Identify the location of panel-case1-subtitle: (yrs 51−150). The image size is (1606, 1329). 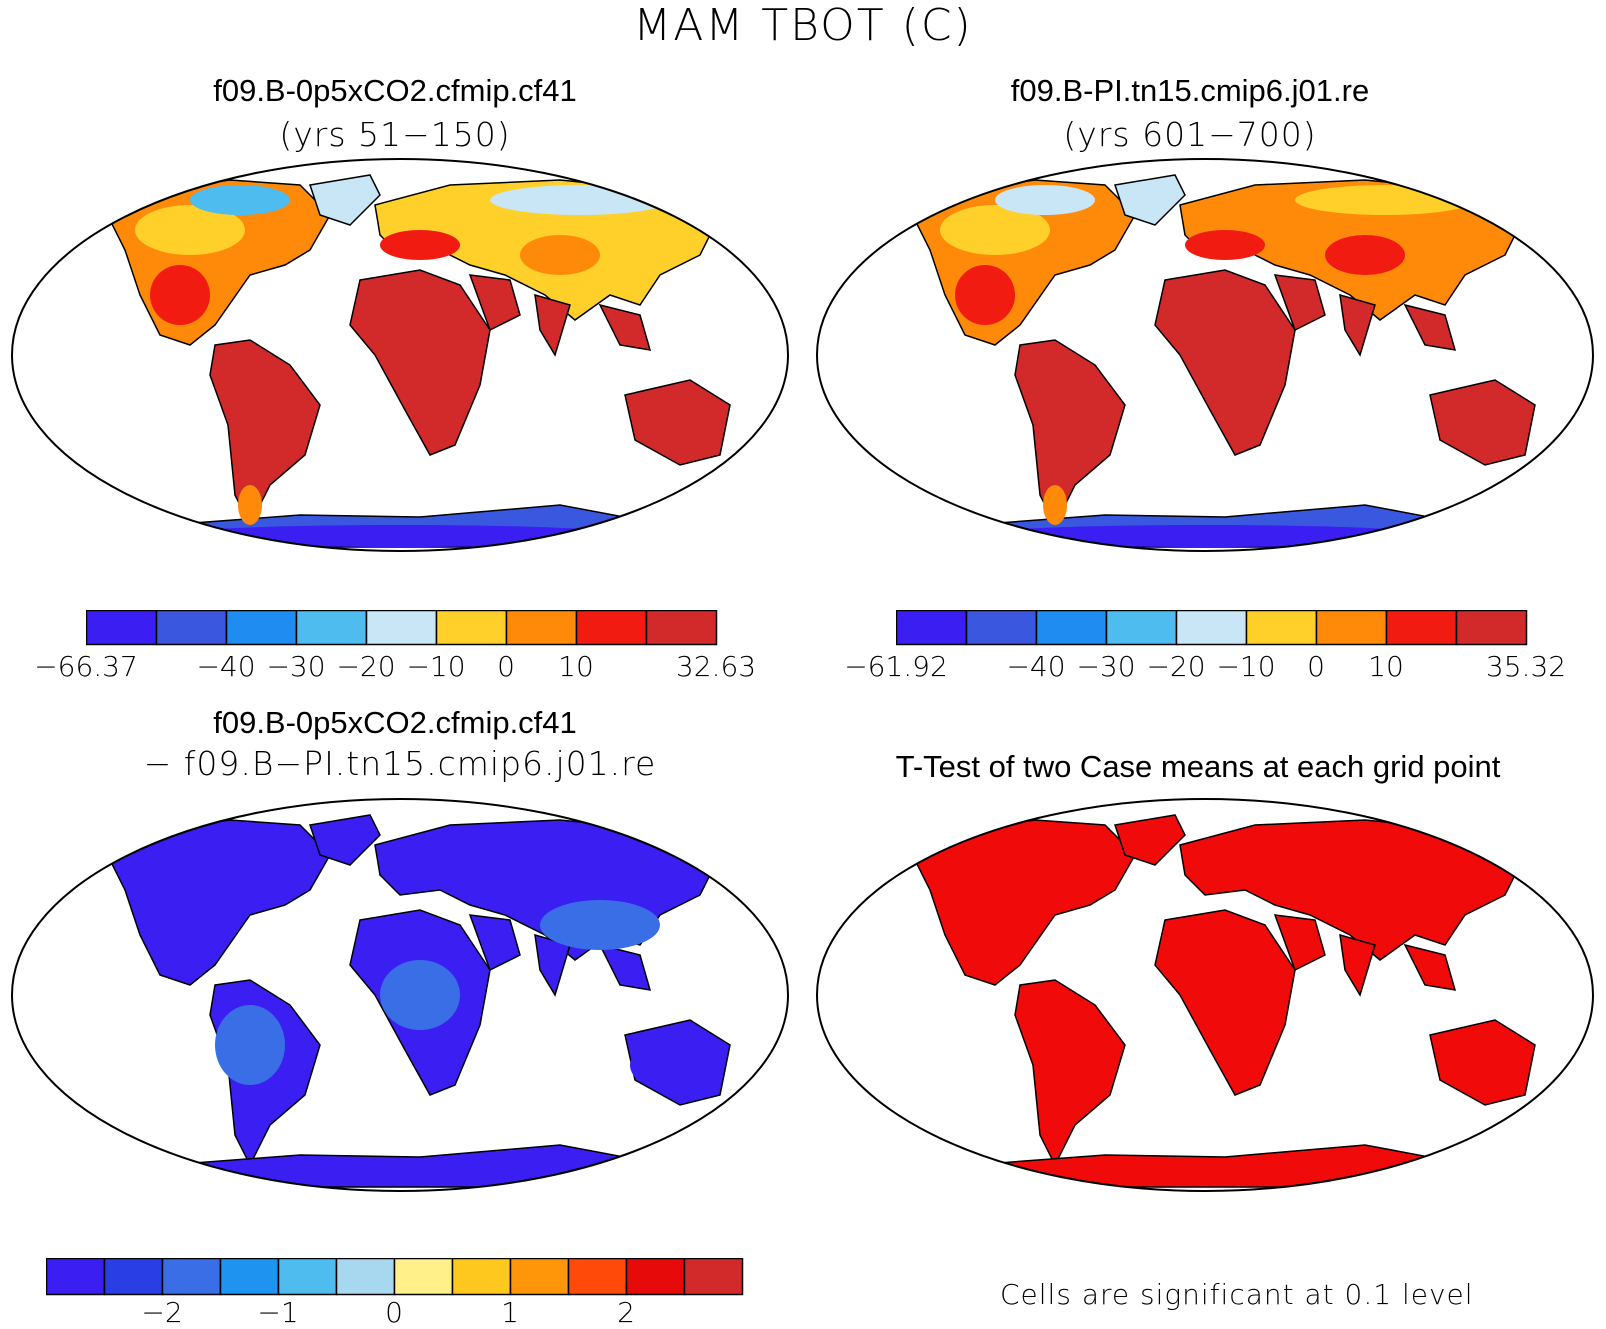
(395, 134).